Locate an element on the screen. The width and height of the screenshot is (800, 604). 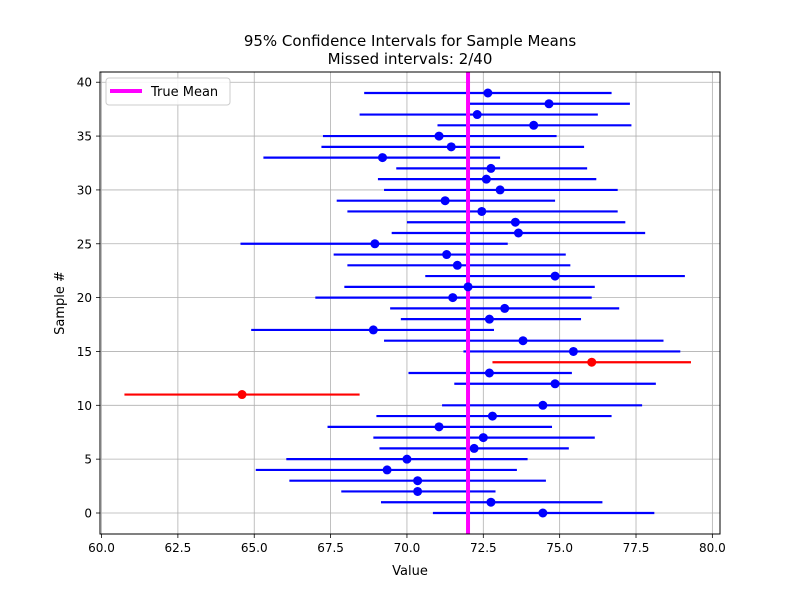
x-tick-label: 77.5 is located at coordinates (636, 548).